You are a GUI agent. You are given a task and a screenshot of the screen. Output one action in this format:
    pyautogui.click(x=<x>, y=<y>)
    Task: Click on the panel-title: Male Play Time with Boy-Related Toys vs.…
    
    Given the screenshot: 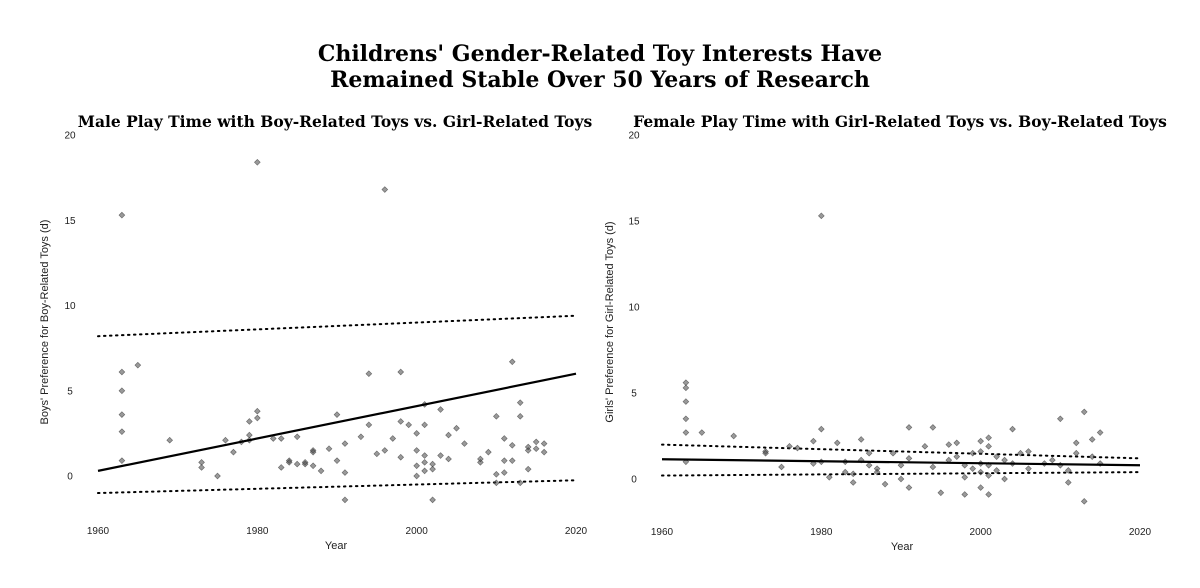 What is the action you would take?
    pyautogui.click(x=335, y=121)
    